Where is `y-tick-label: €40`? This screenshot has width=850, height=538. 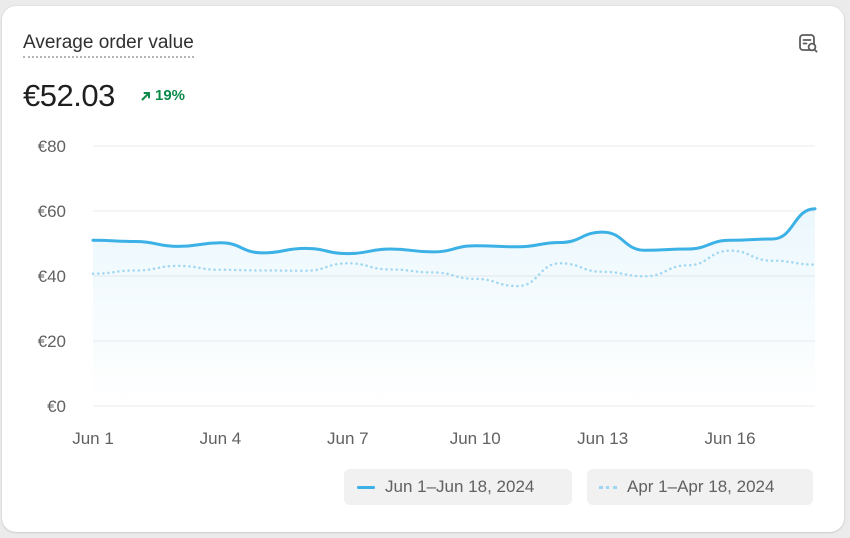
y-tick-label: €40 is located at coordinates (52, 276).